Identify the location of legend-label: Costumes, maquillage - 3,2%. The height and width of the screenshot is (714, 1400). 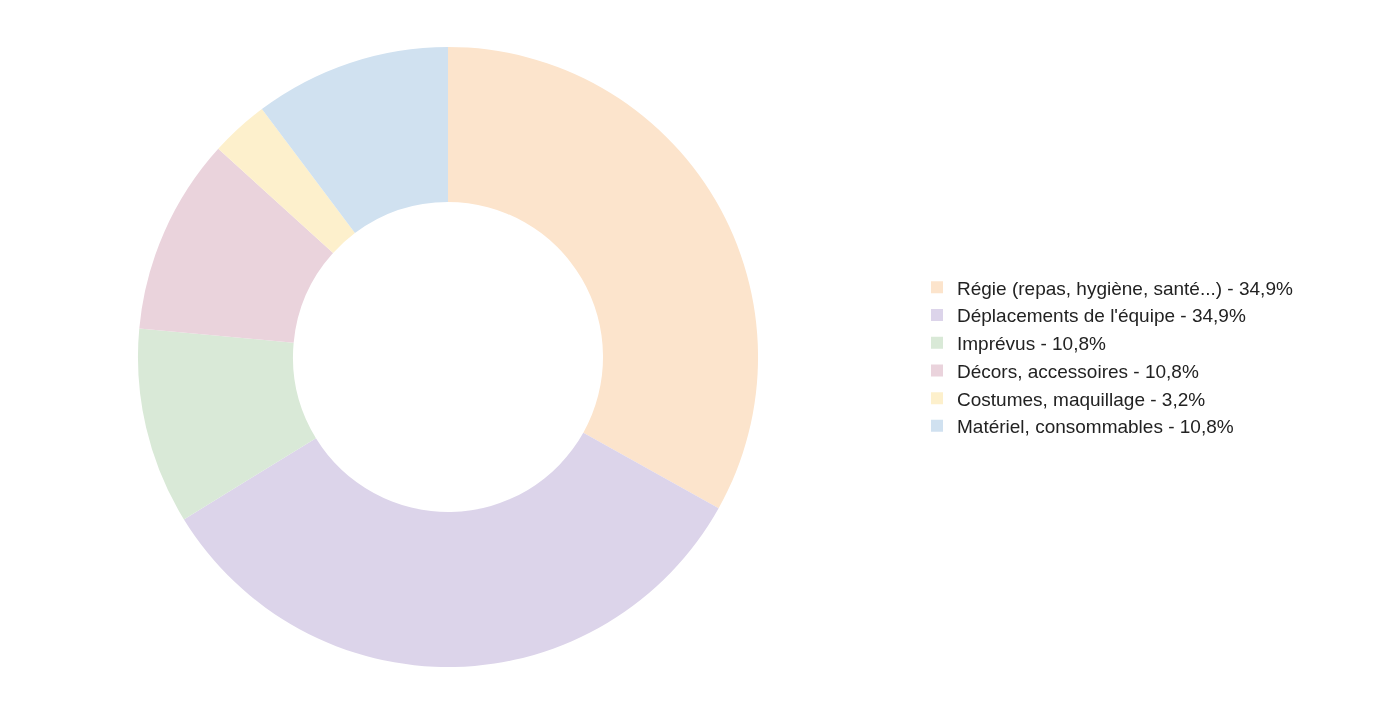
(1081, 399).